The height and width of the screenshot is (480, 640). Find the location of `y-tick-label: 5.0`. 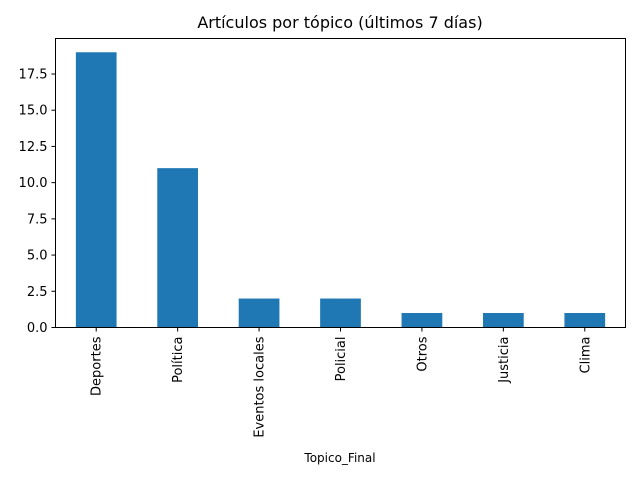

y-tick-label: 5.0 is located at coordinates (37, 256).